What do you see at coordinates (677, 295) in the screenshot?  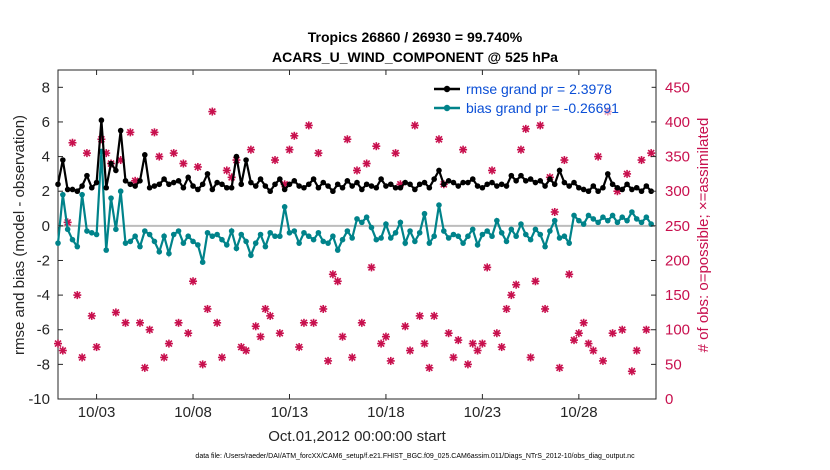 I see `y-right-tick-label: 150` at bounding box center [677, 295].